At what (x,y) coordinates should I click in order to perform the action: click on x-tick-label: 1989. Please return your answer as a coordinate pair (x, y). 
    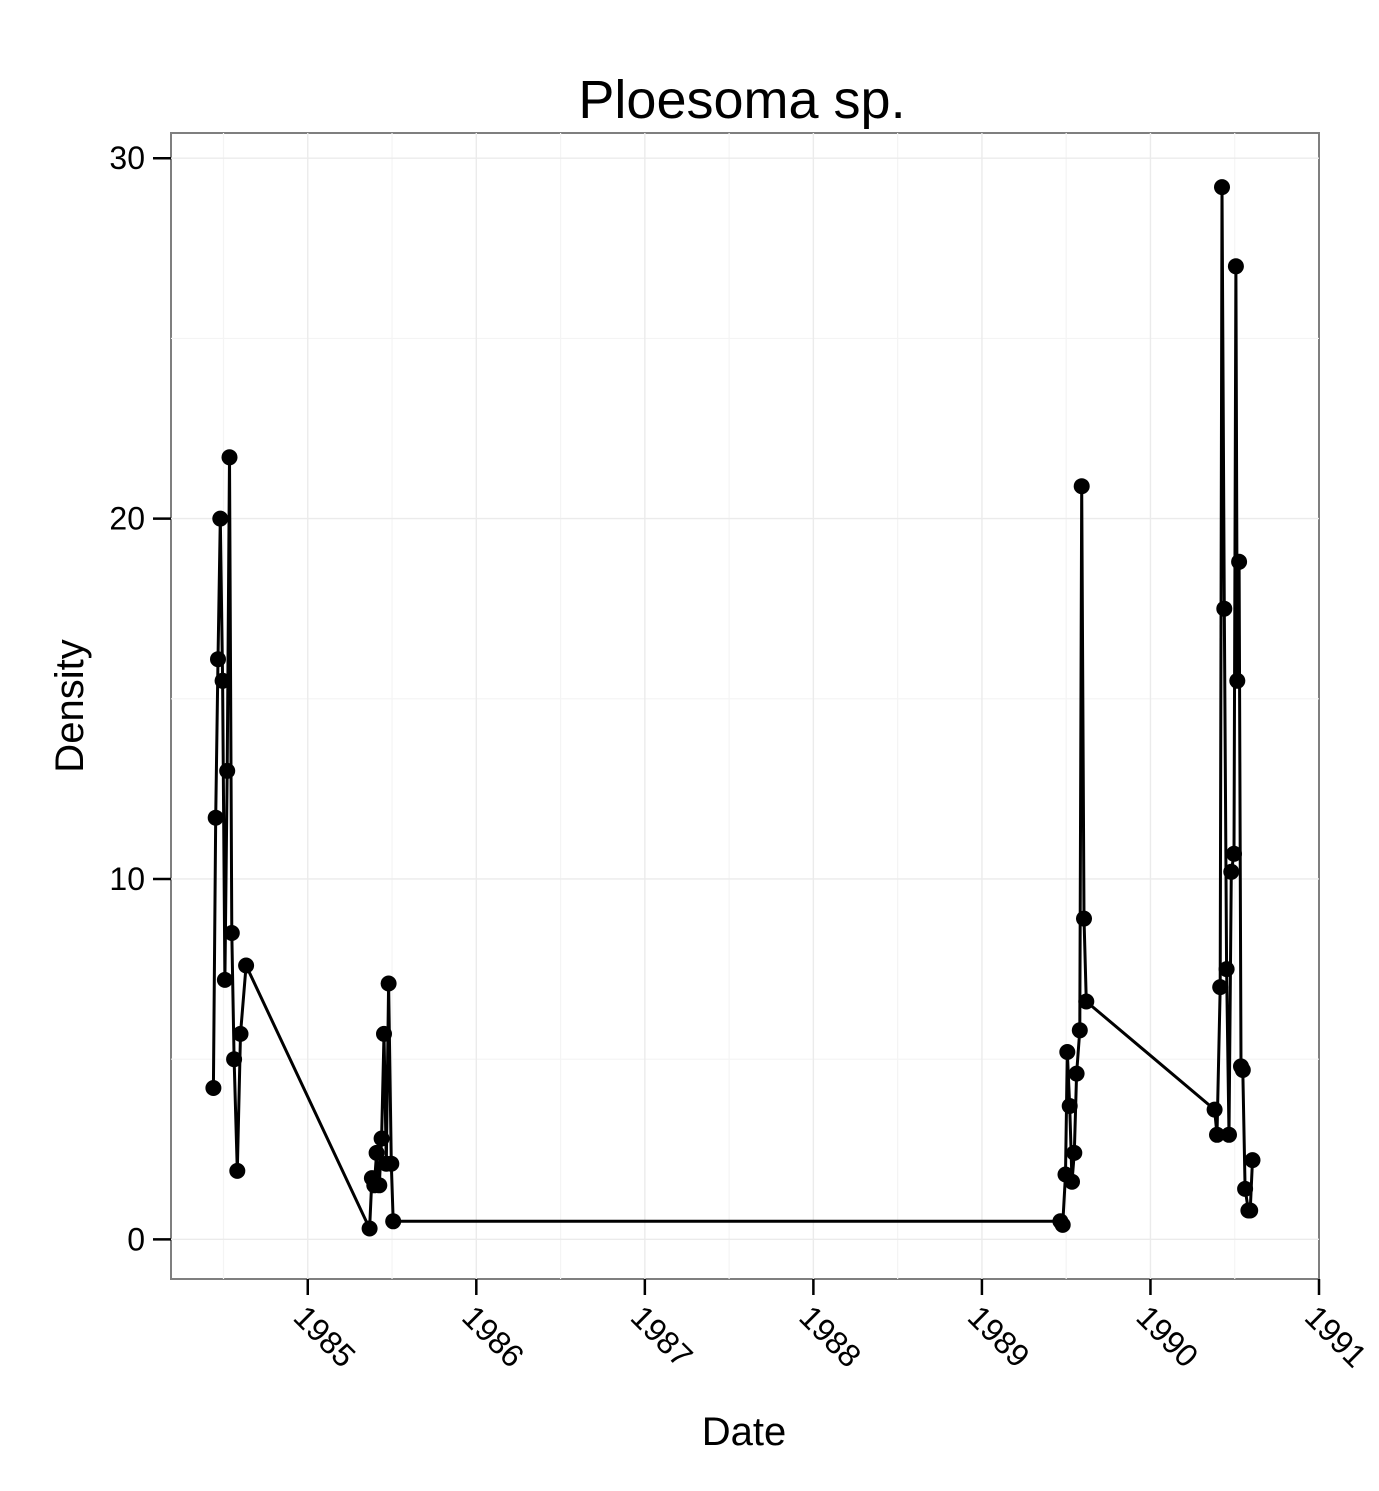
    Looking at the image, I should click on (999, 1336).